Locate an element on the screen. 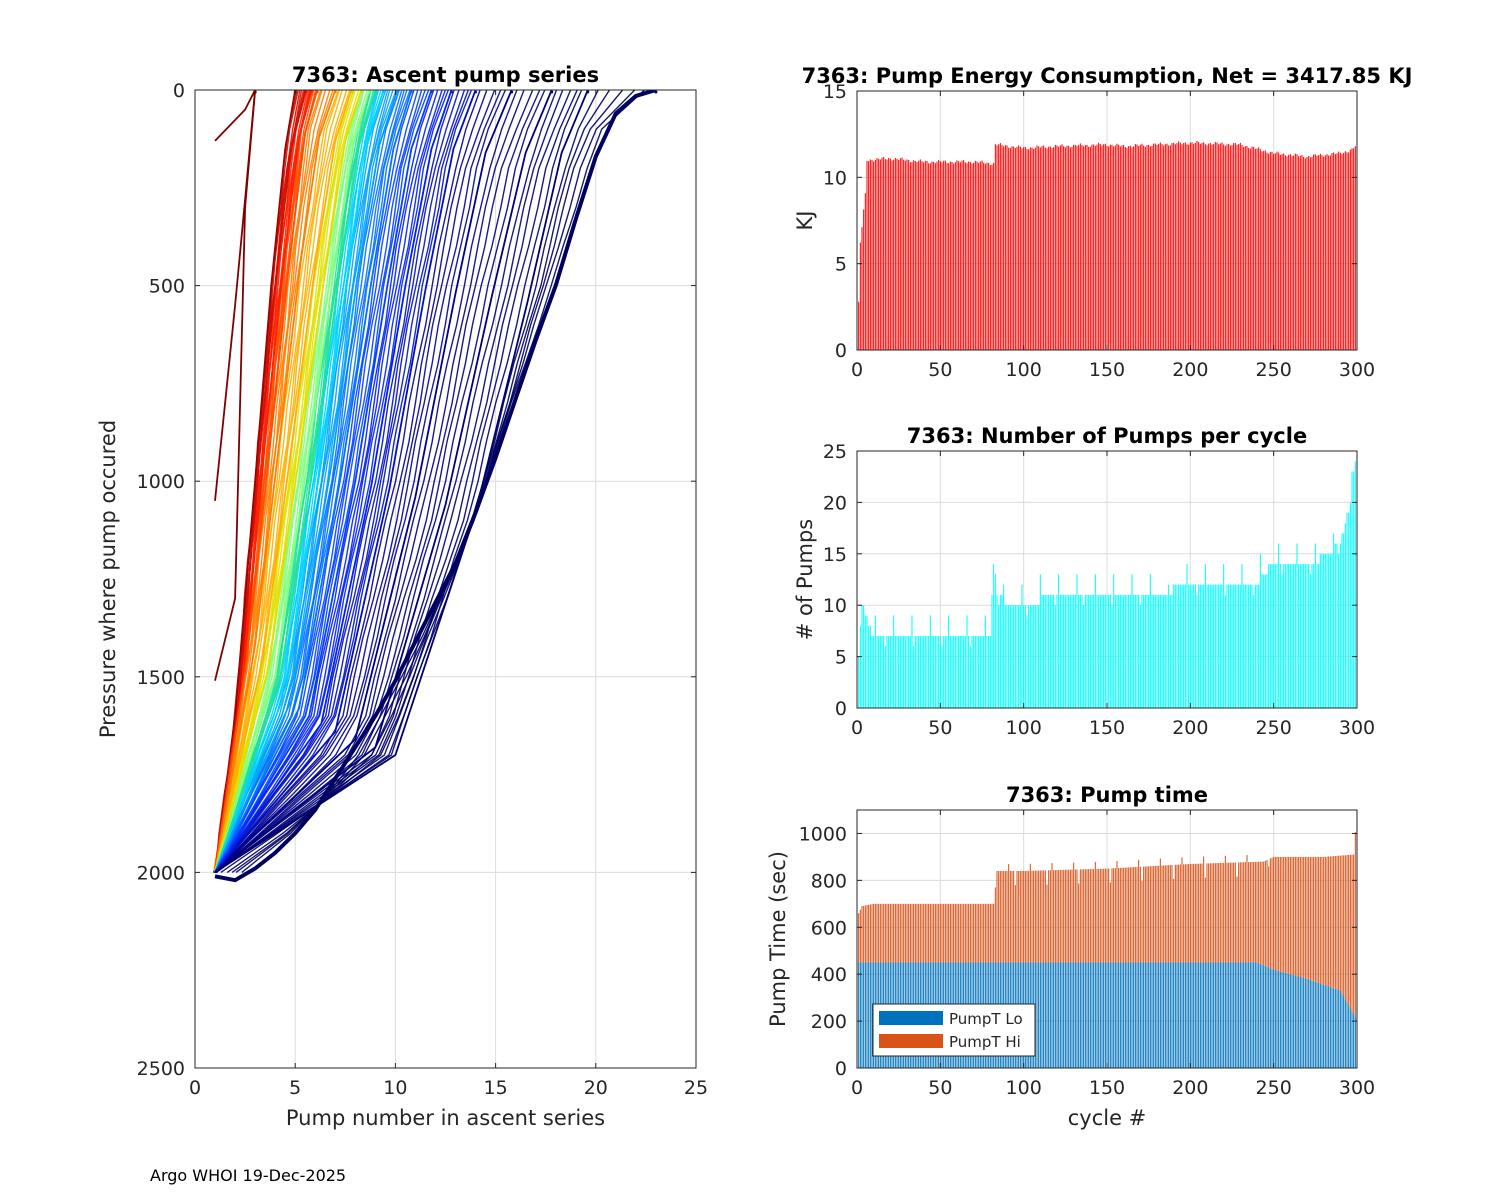  series-surface-point is located at coordinates (411, 92).